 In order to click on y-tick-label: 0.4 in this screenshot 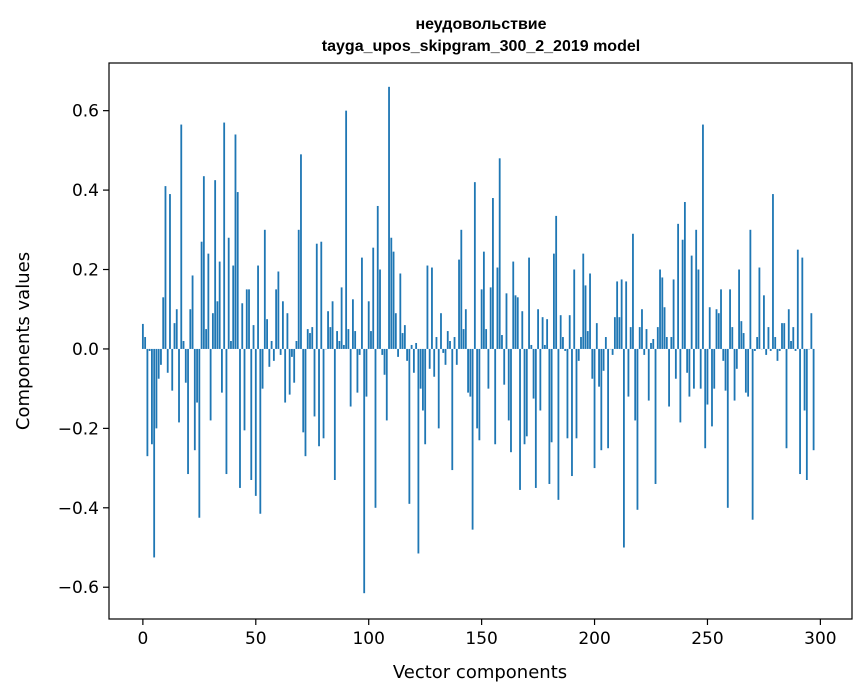, I will do `click(85, 191)`.